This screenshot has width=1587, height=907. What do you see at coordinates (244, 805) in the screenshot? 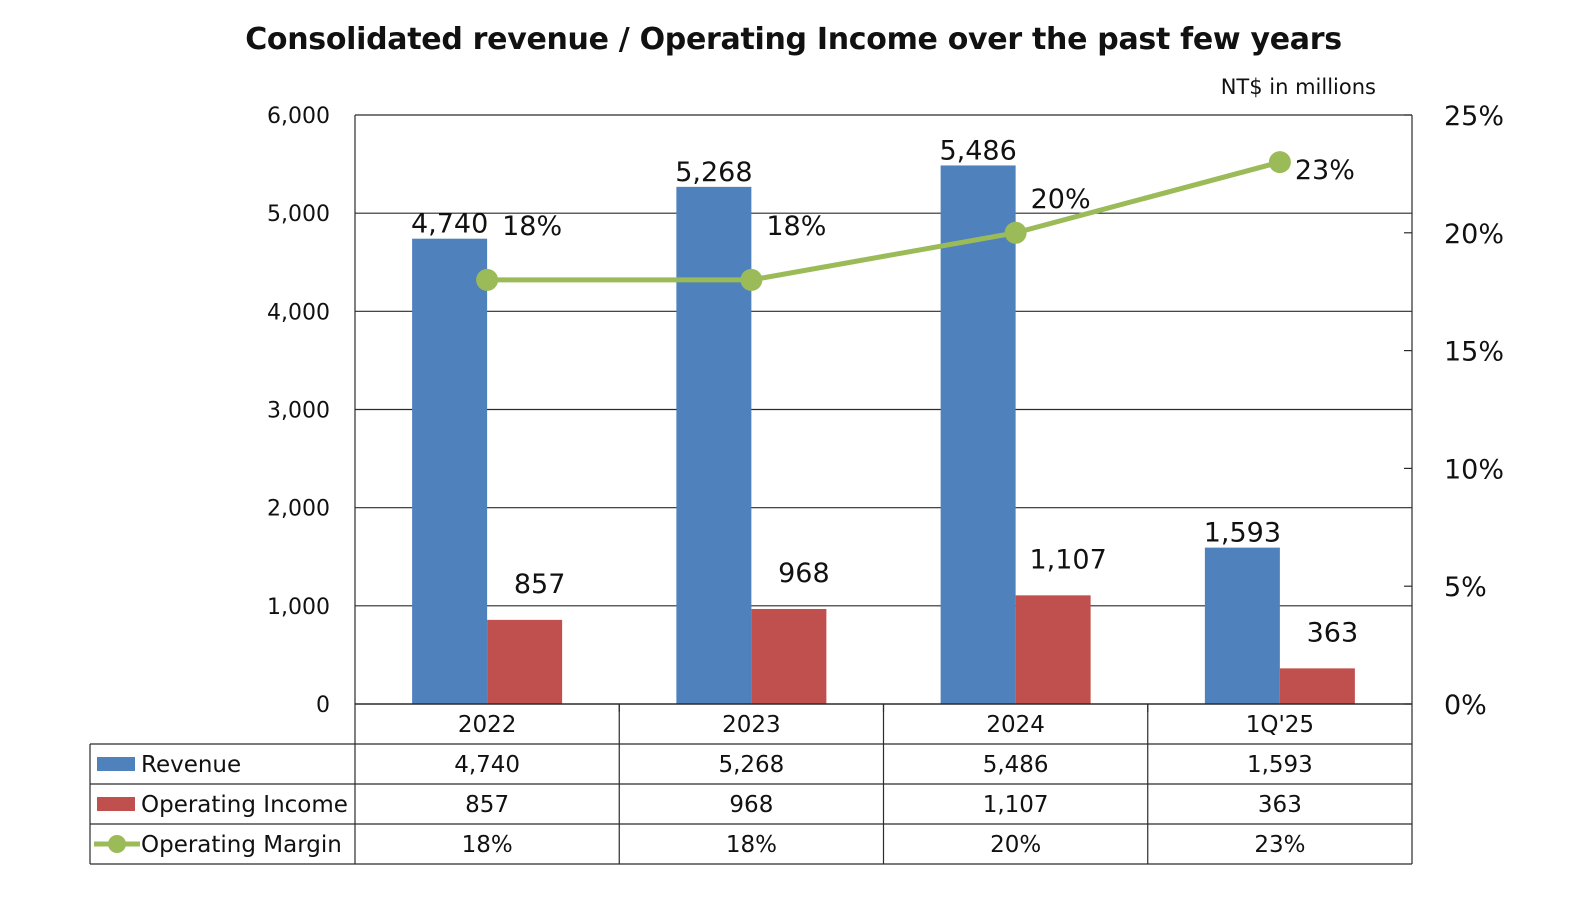
I see `legend-series-name: Operating Income` at bounding box center [244, 805].